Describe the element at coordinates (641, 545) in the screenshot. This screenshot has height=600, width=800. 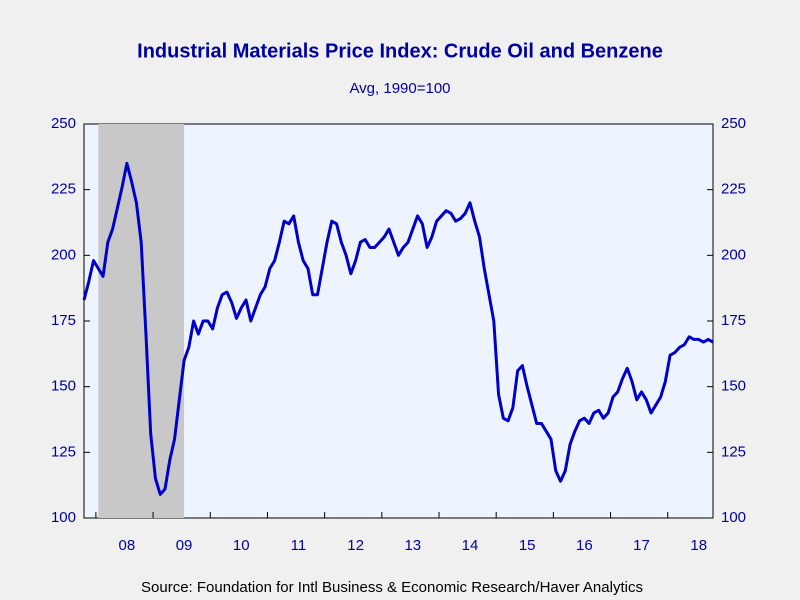
I see `x-tick-label: 17` at that location.